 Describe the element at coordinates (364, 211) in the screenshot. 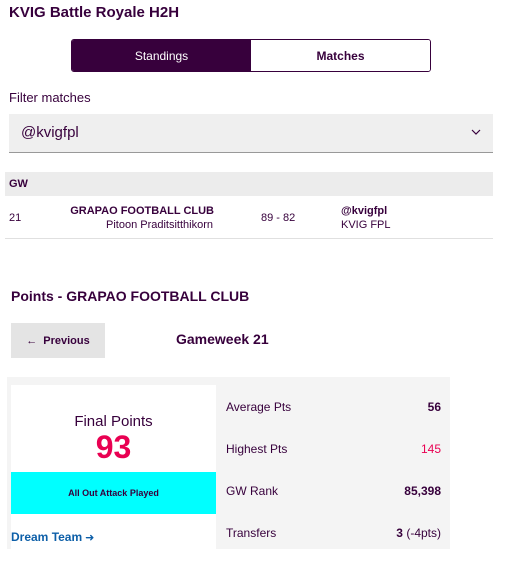

I see `away-team-name: @kvigfpl` at that location.